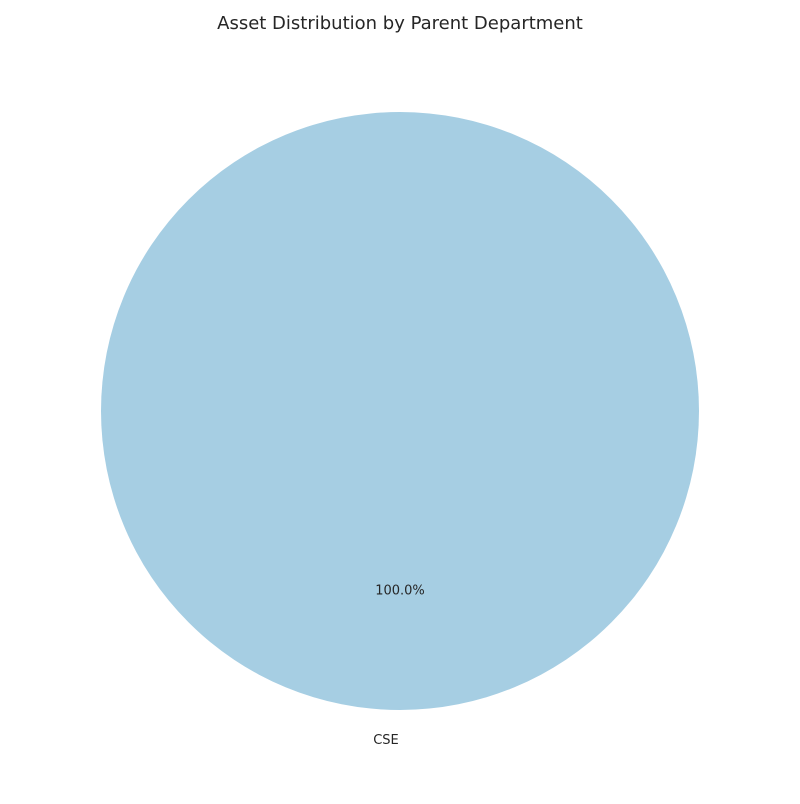  Describe the element at coordinates (386, 740) in the screenshot. I see `slice-category-label: CSE` at that location.